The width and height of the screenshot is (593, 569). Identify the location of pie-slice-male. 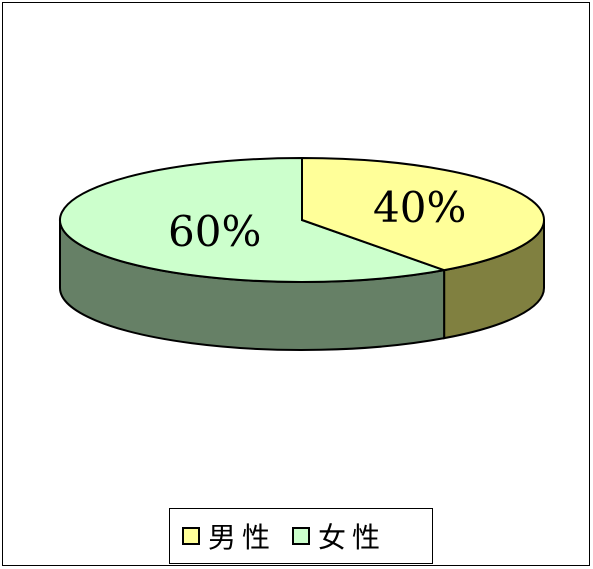
(423, 214).